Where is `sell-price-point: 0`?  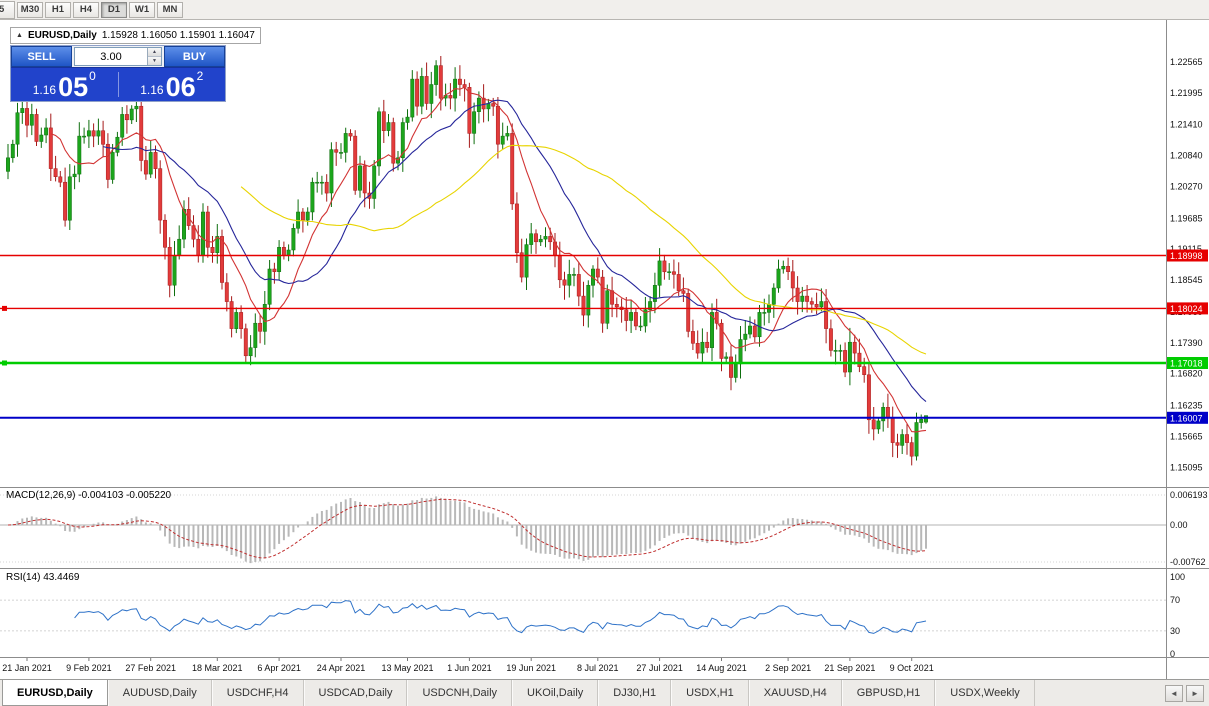
sell-price-point: 0 is located at coordinates (92, 76).